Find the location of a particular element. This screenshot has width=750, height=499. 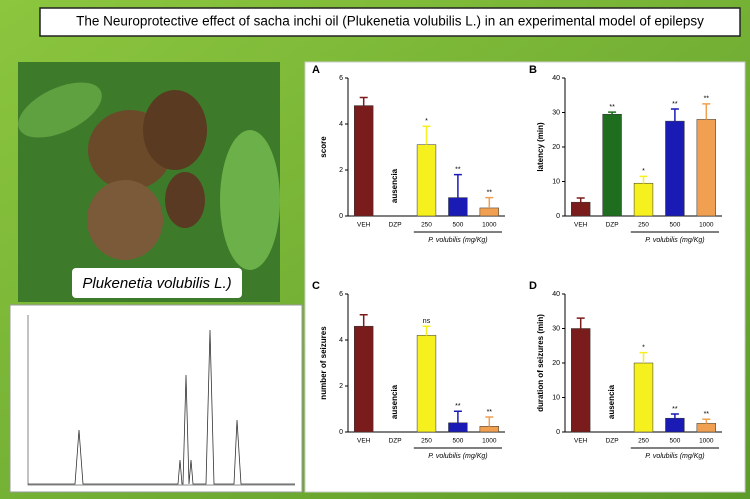

photo-label: Plukenetia volubilis L.) is located at coordinates (156, 283).